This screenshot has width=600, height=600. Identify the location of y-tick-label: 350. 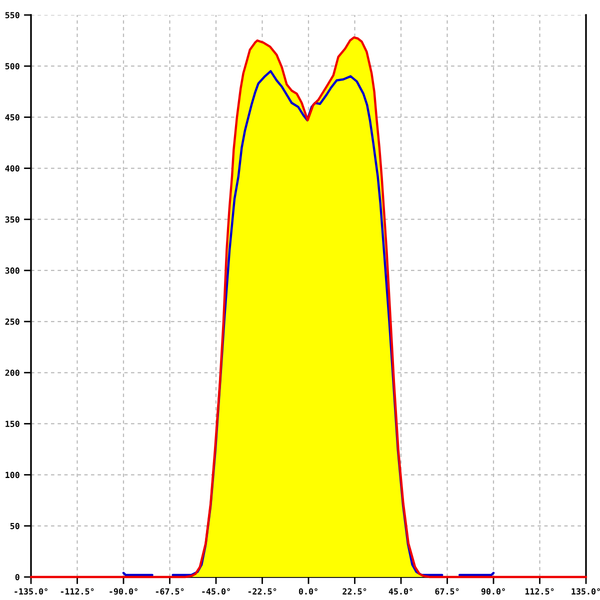
(12, 219).